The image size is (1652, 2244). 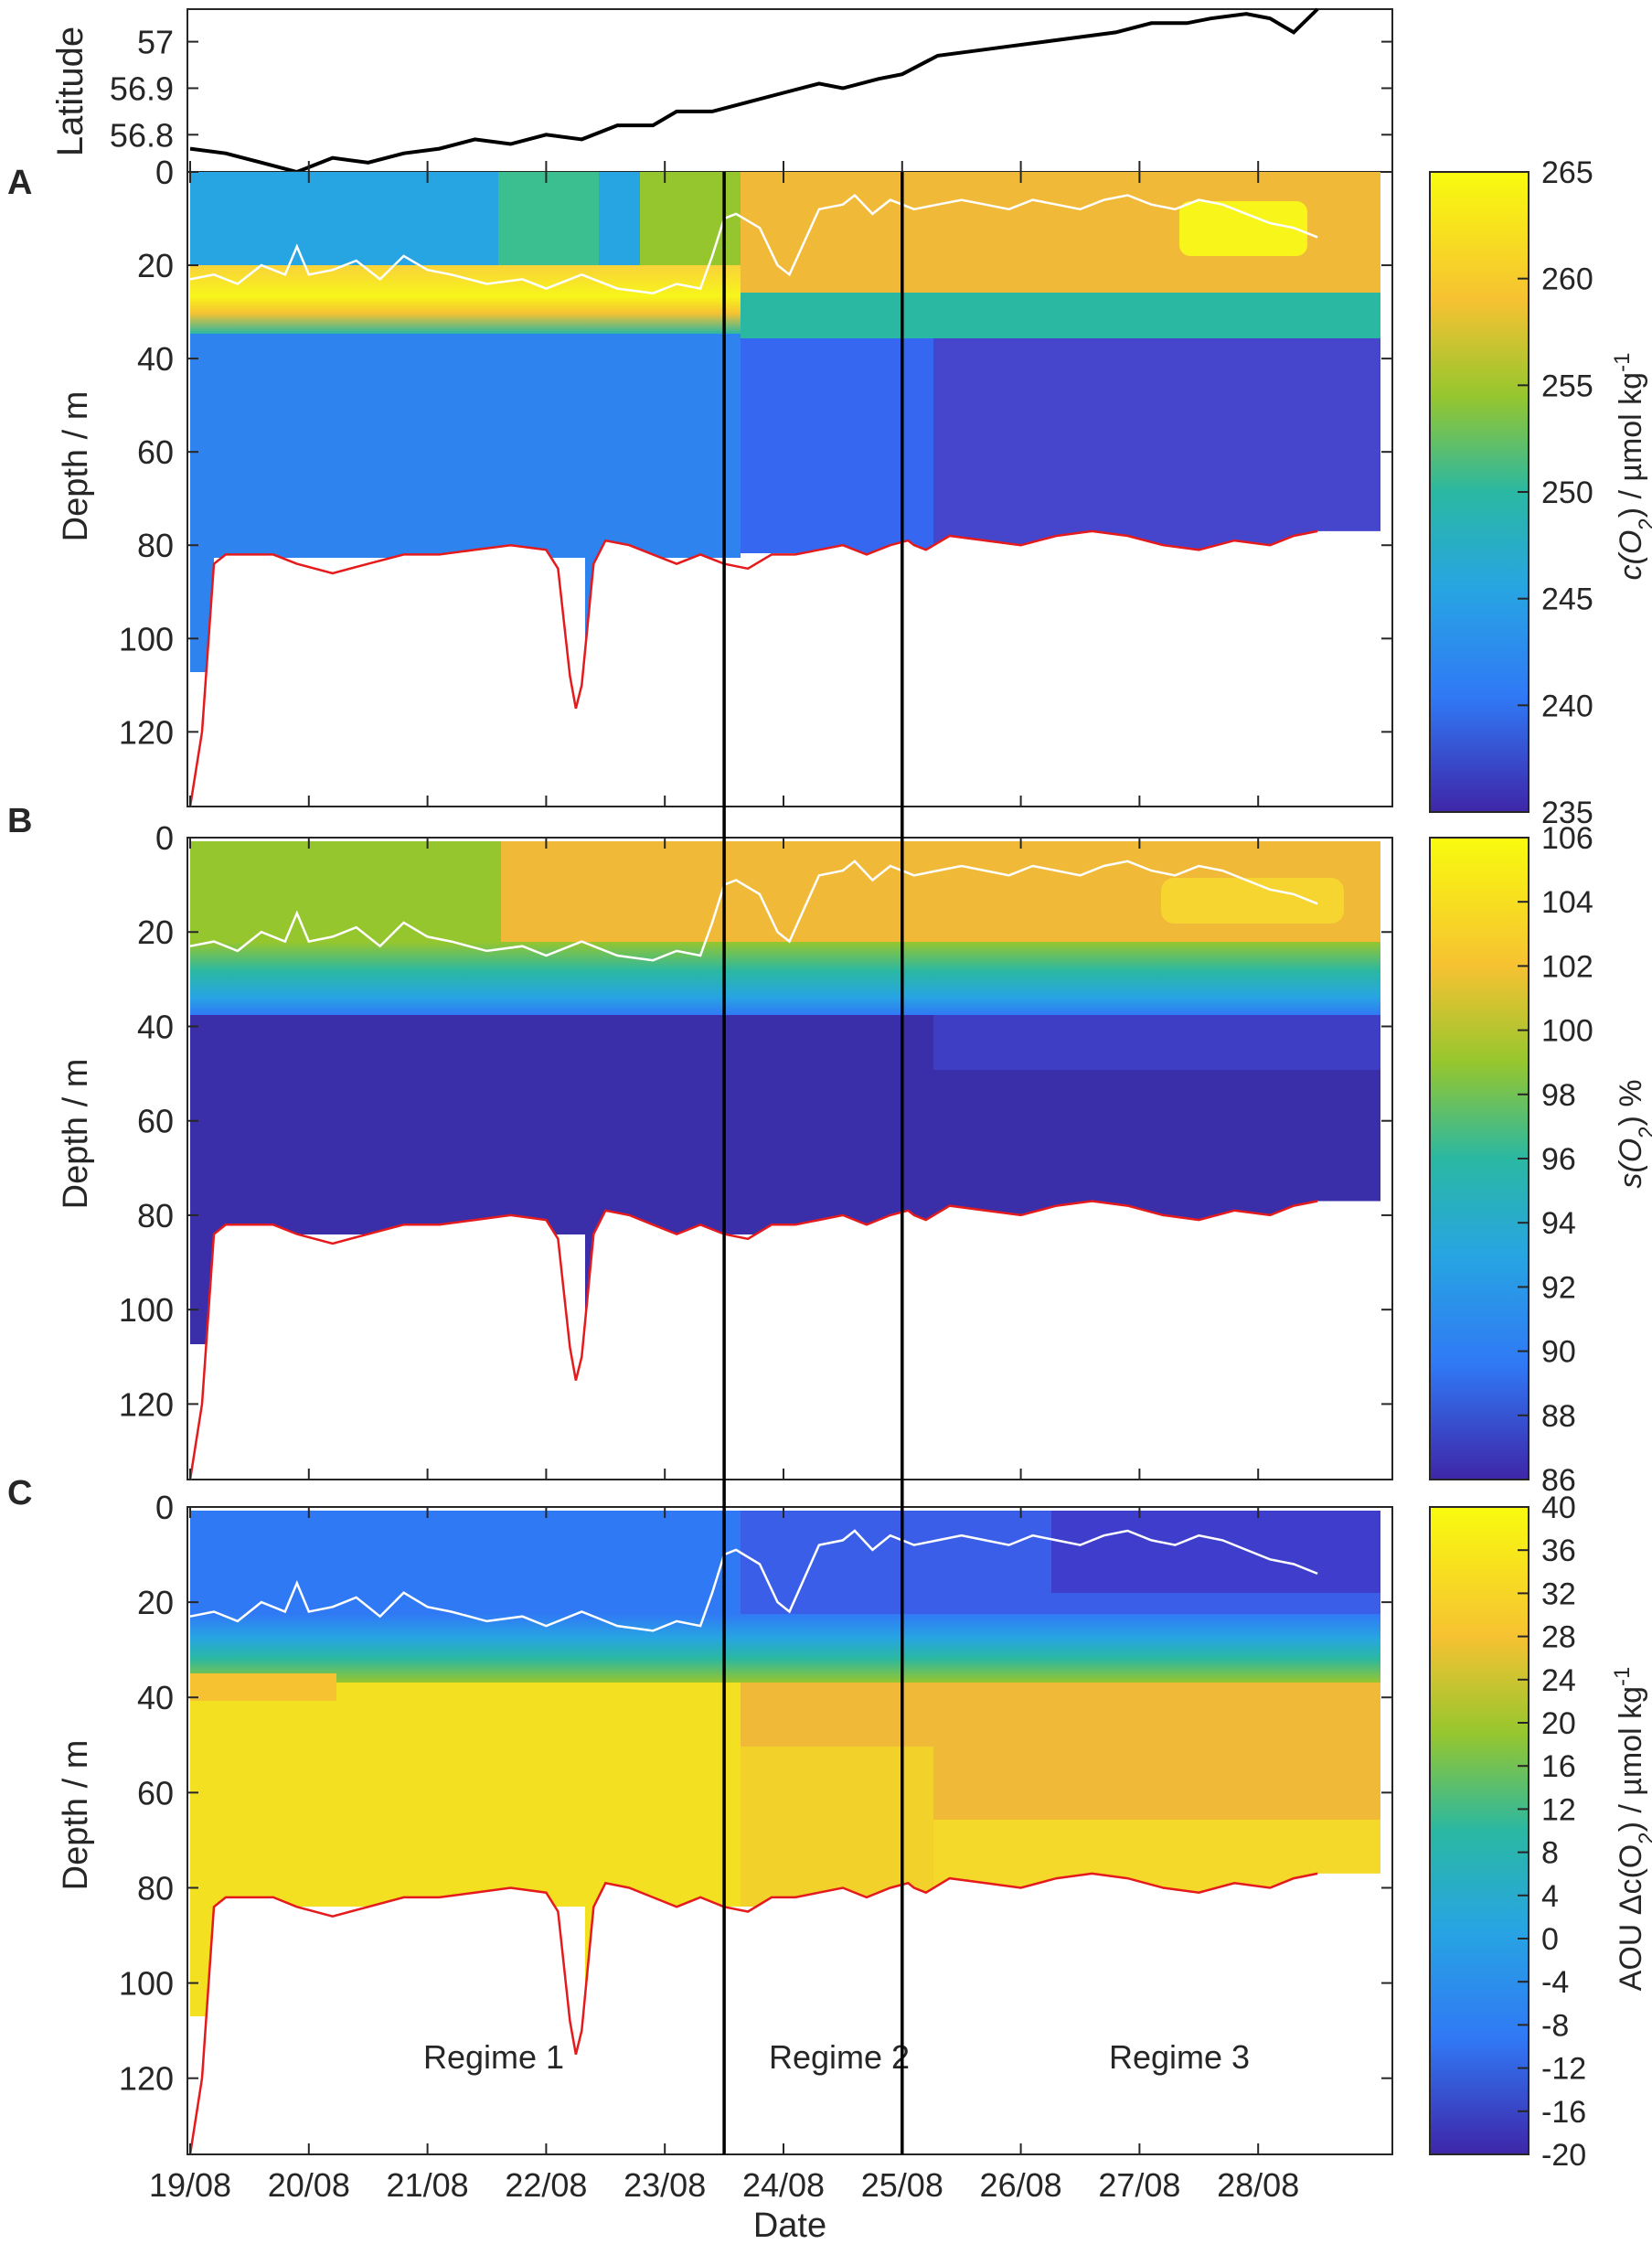 What do you see at coordinates (1558, 1809) in the screenshot?
I see `colorbar-C-tick-label: 12` at bounding box center [1558, 1809].